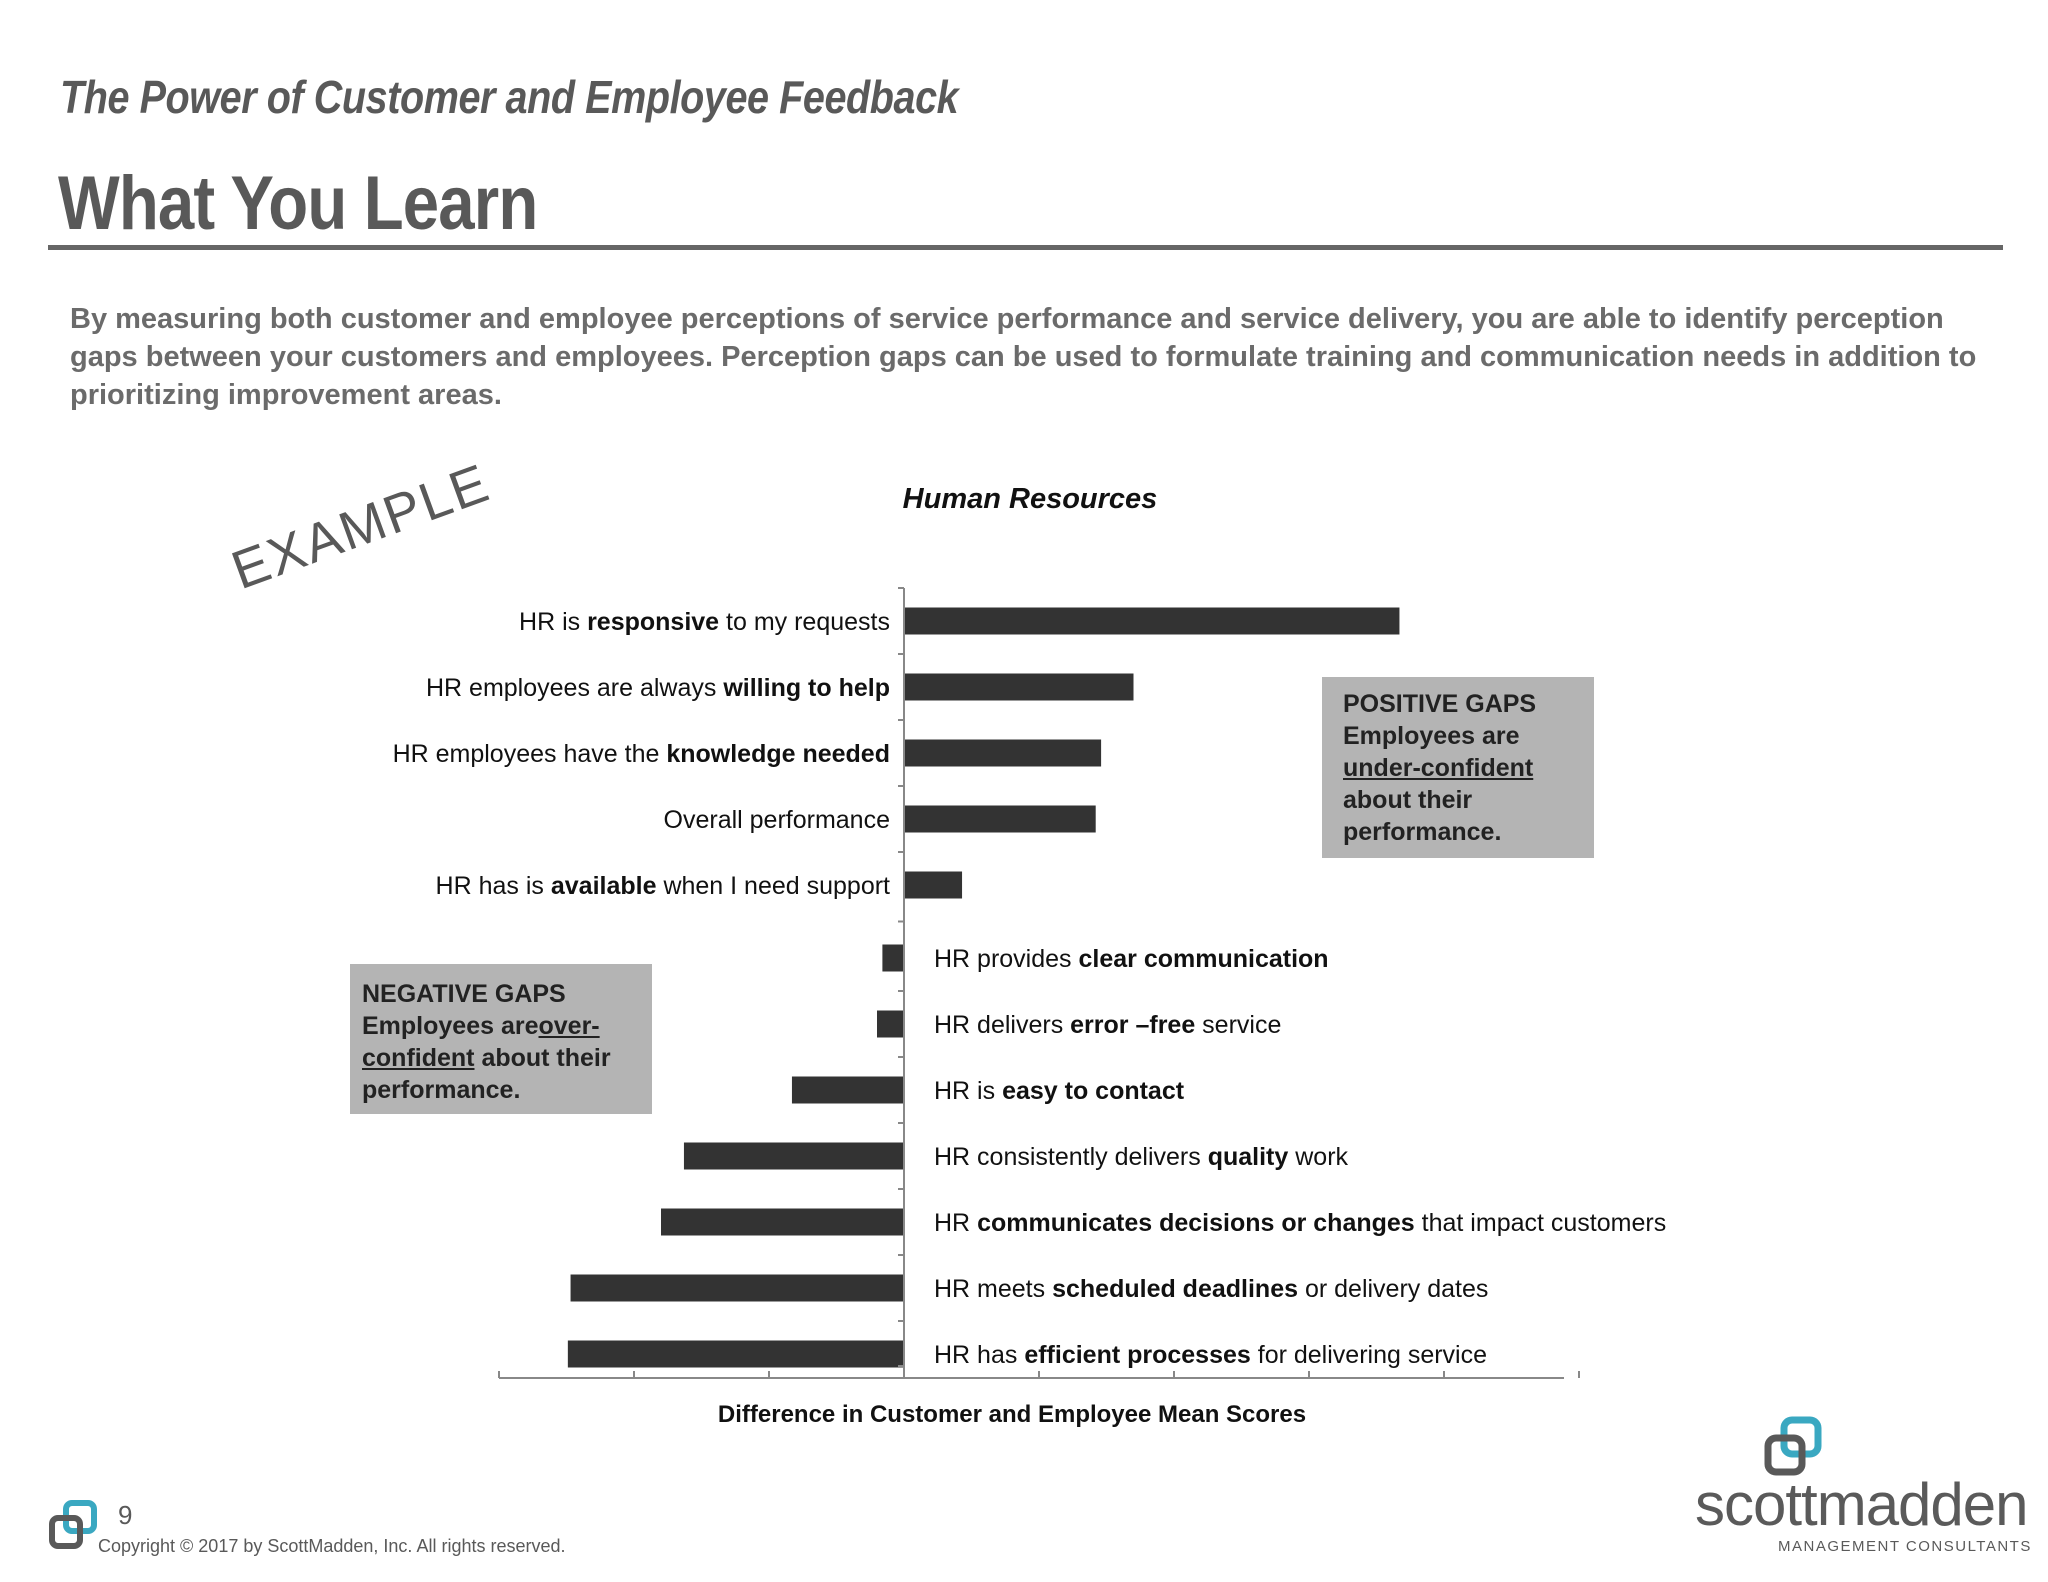  What do you see at coordinates (704, 622) in the screenshot?
I see `category-label-0: HR is responsive to my requests` at bounding box center [704, 622].